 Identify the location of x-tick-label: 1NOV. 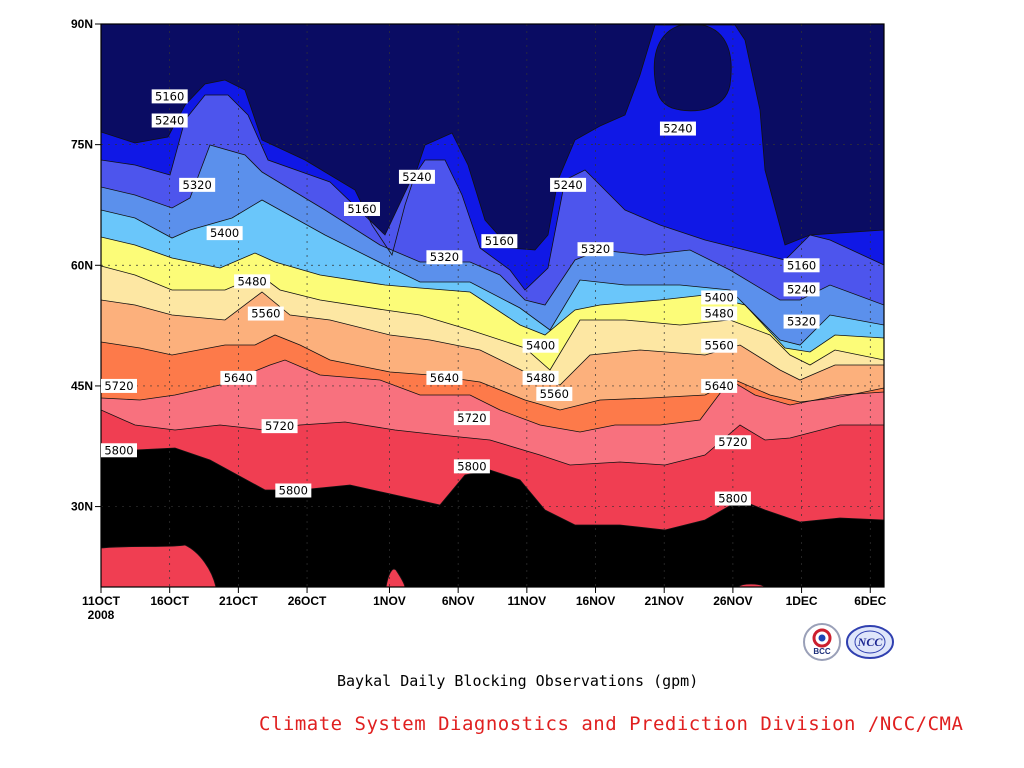
(389, 601).